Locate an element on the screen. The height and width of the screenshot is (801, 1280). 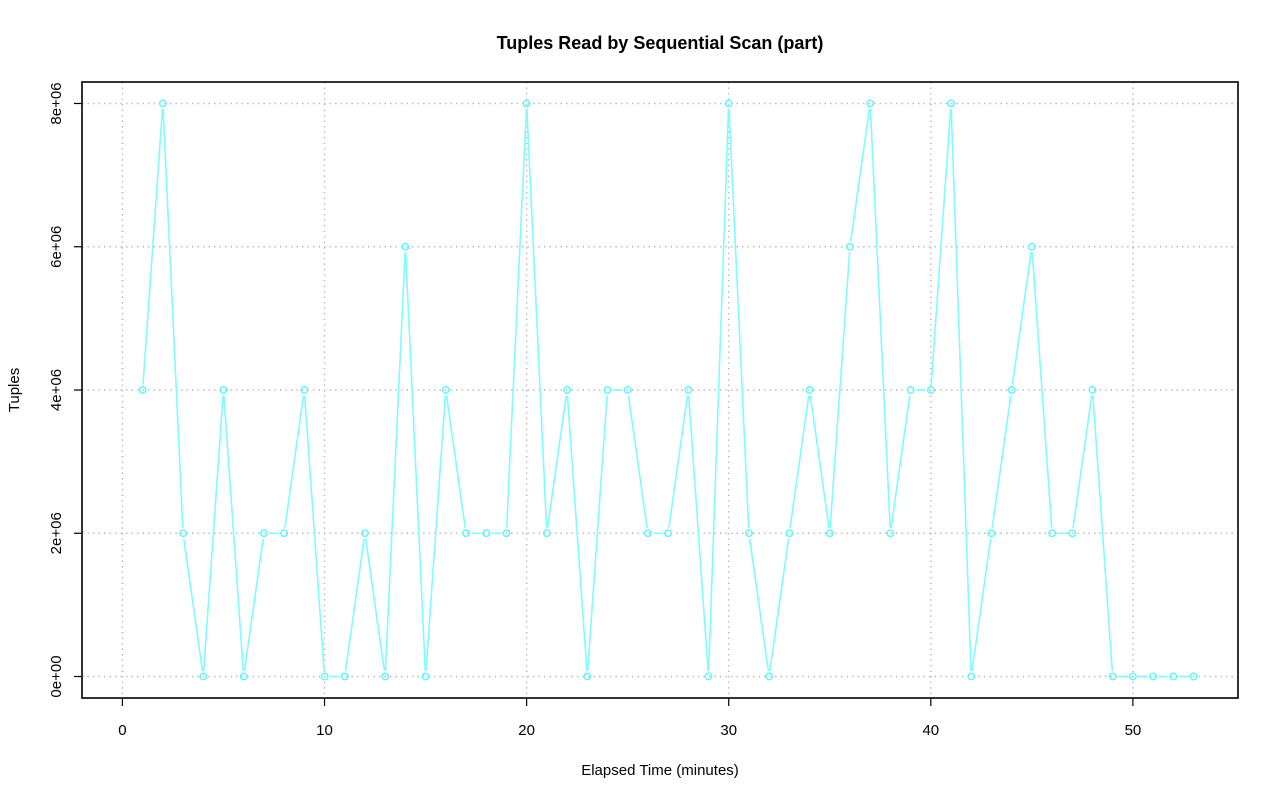
x-axis: 0 10 20 30 40 50 is located at coordinates (629, 718).